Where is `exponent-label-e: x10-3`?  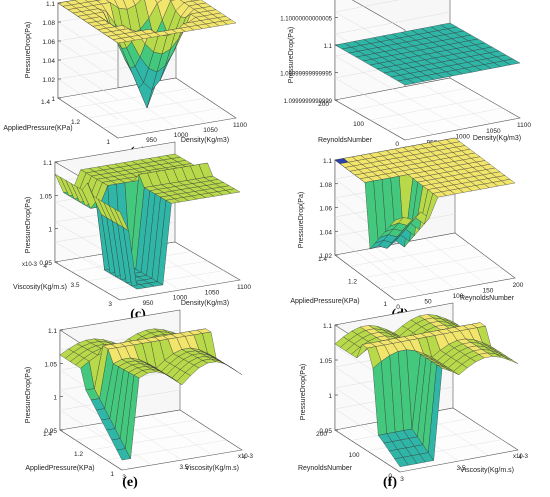 exponent-label-e: x10-3 is located at coordinates (246, 457).